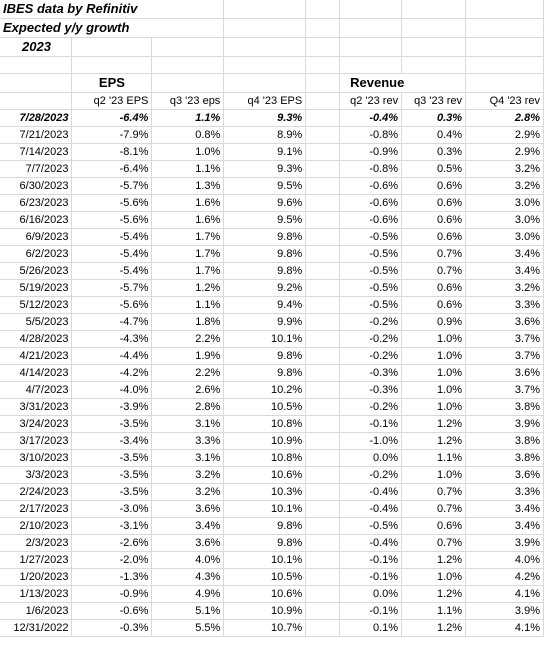  What do you see at coordinates (188, 390) in the screenshot?
I see `cell-q3-eps: 2.6%` at bounding box center [188, 390].